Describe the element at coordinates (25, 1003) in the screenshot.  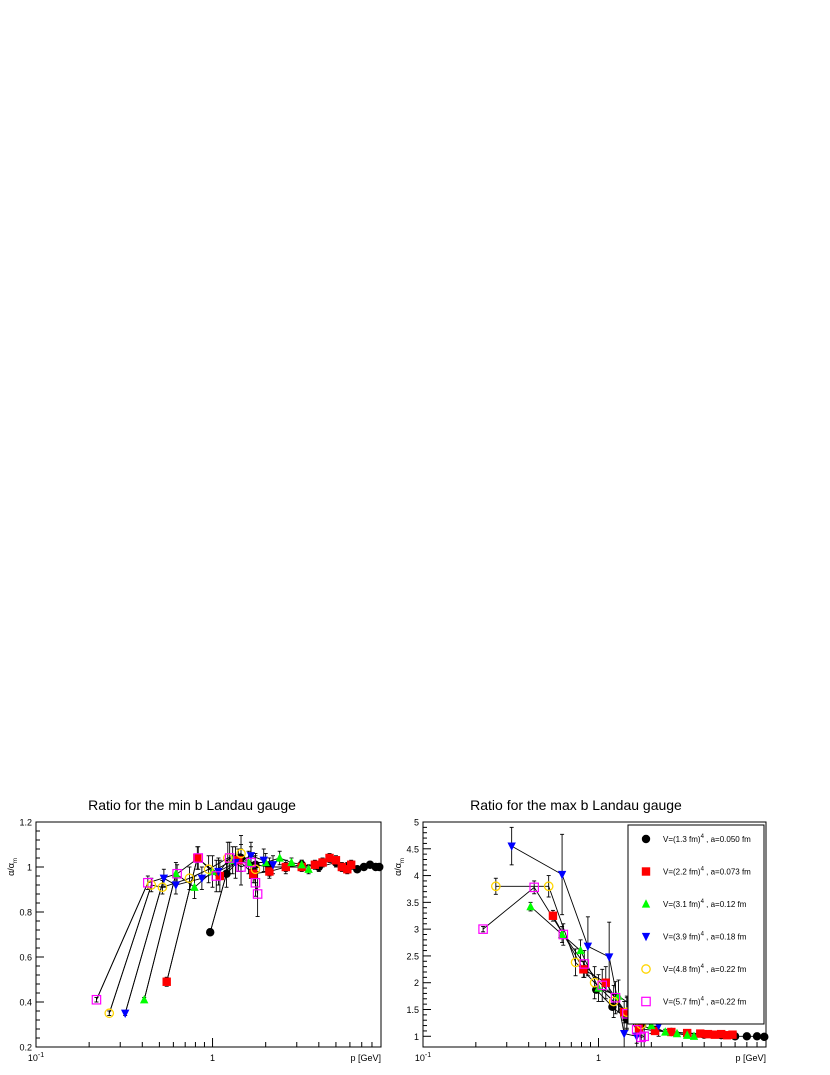
I see `left-y-tick-label: 0.4` at that location.